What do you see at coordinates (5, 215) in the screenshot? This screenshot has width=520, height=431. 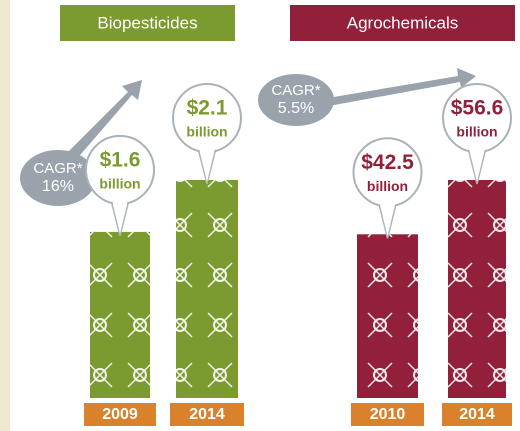 I see `side-strip` at bounding box center [5, 215].